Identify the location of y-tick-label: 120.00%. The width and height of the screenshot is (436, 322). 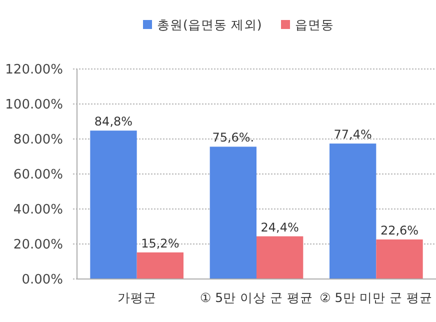
(34, 70).